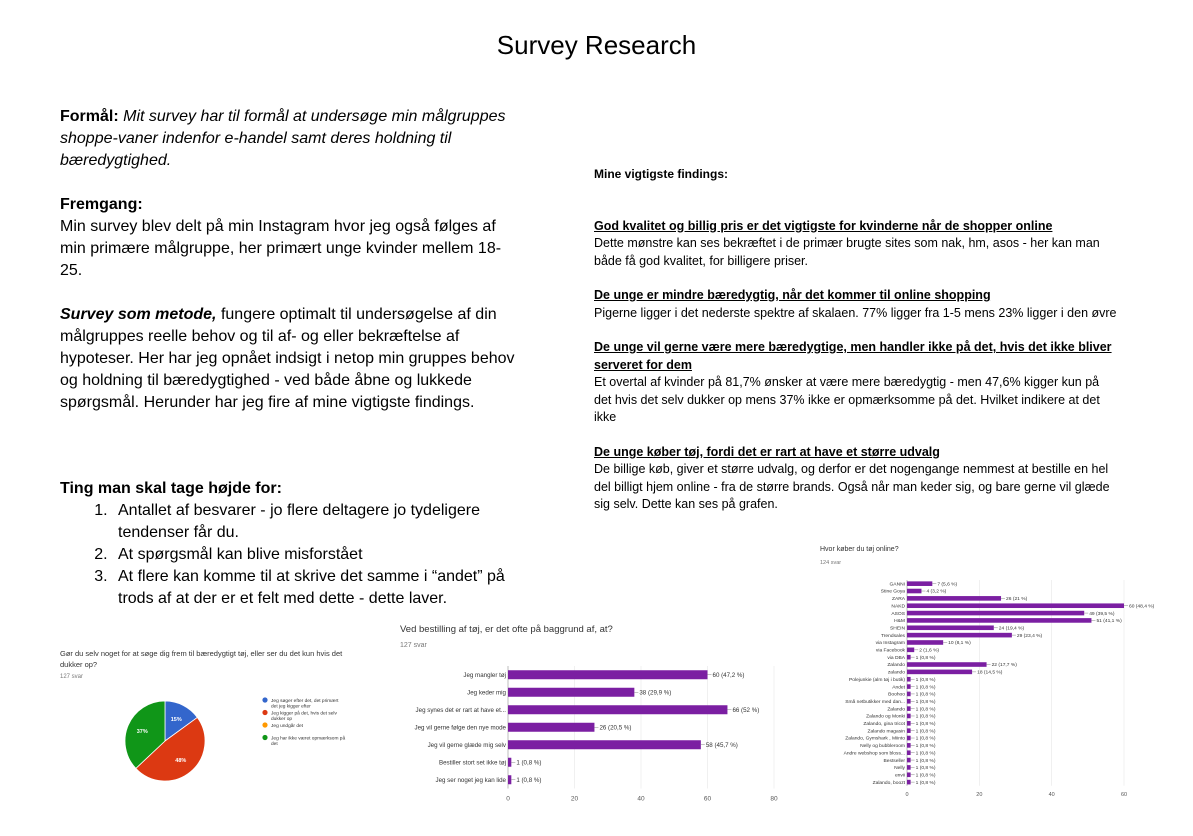  What do you see at coordinates (859, 549) in the screenshot?
I see `chart-title: Hvor køber du tøj online?` at bounding box center [859, 549].